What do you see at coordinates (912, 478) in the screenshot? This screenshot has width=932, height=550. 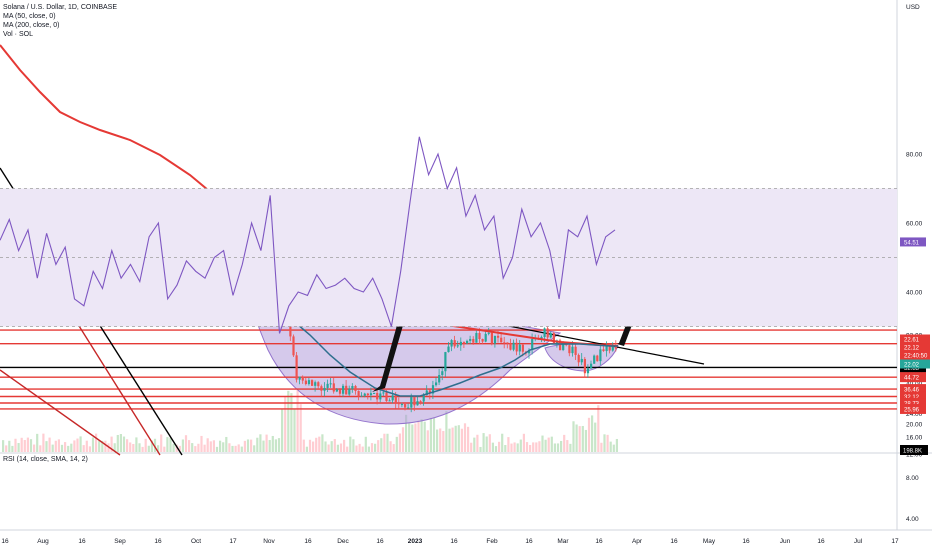 I see `y-tick-label: 8.00` at bounding box center [912, 478].